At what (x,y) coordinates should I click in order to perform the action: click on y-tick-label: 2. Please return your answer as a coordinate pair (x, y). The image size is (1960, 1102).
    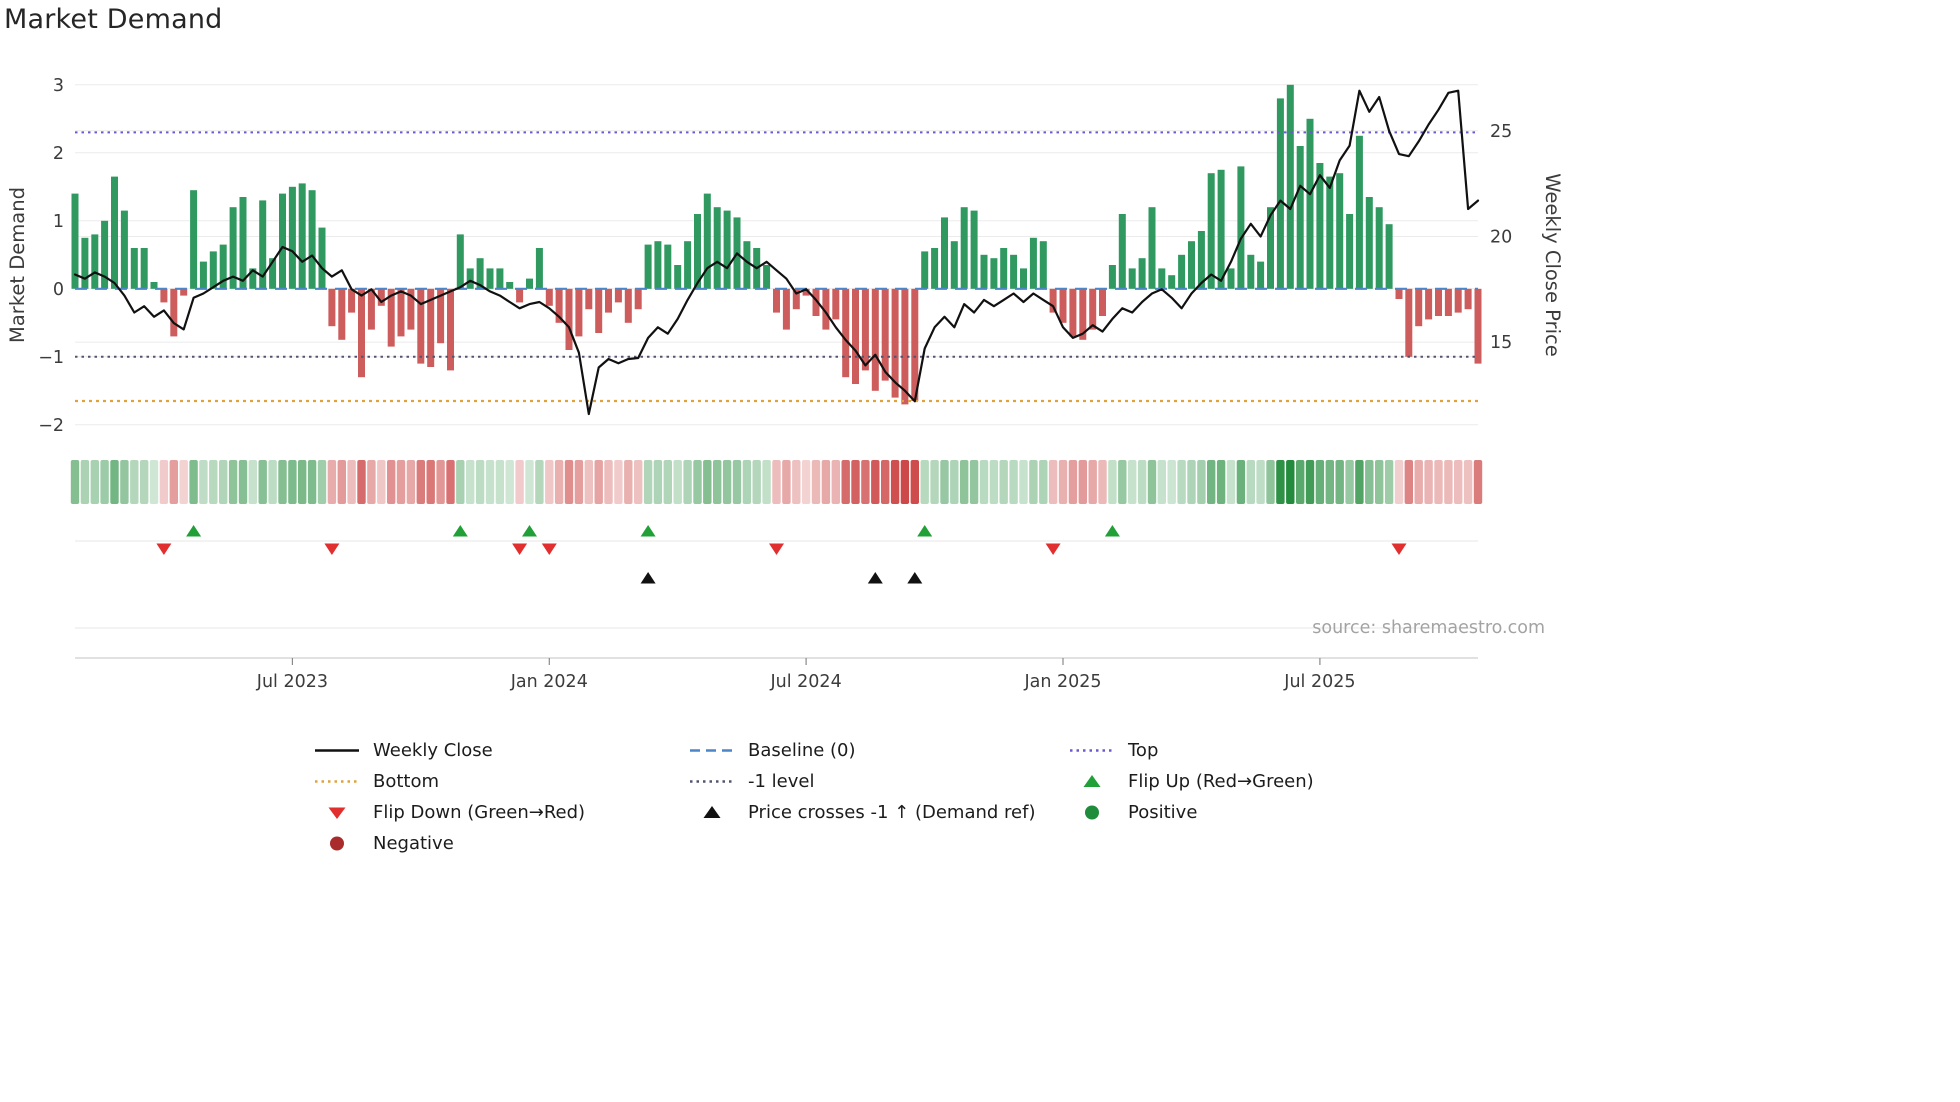
    Looking at the image, I should click on (58, 154).